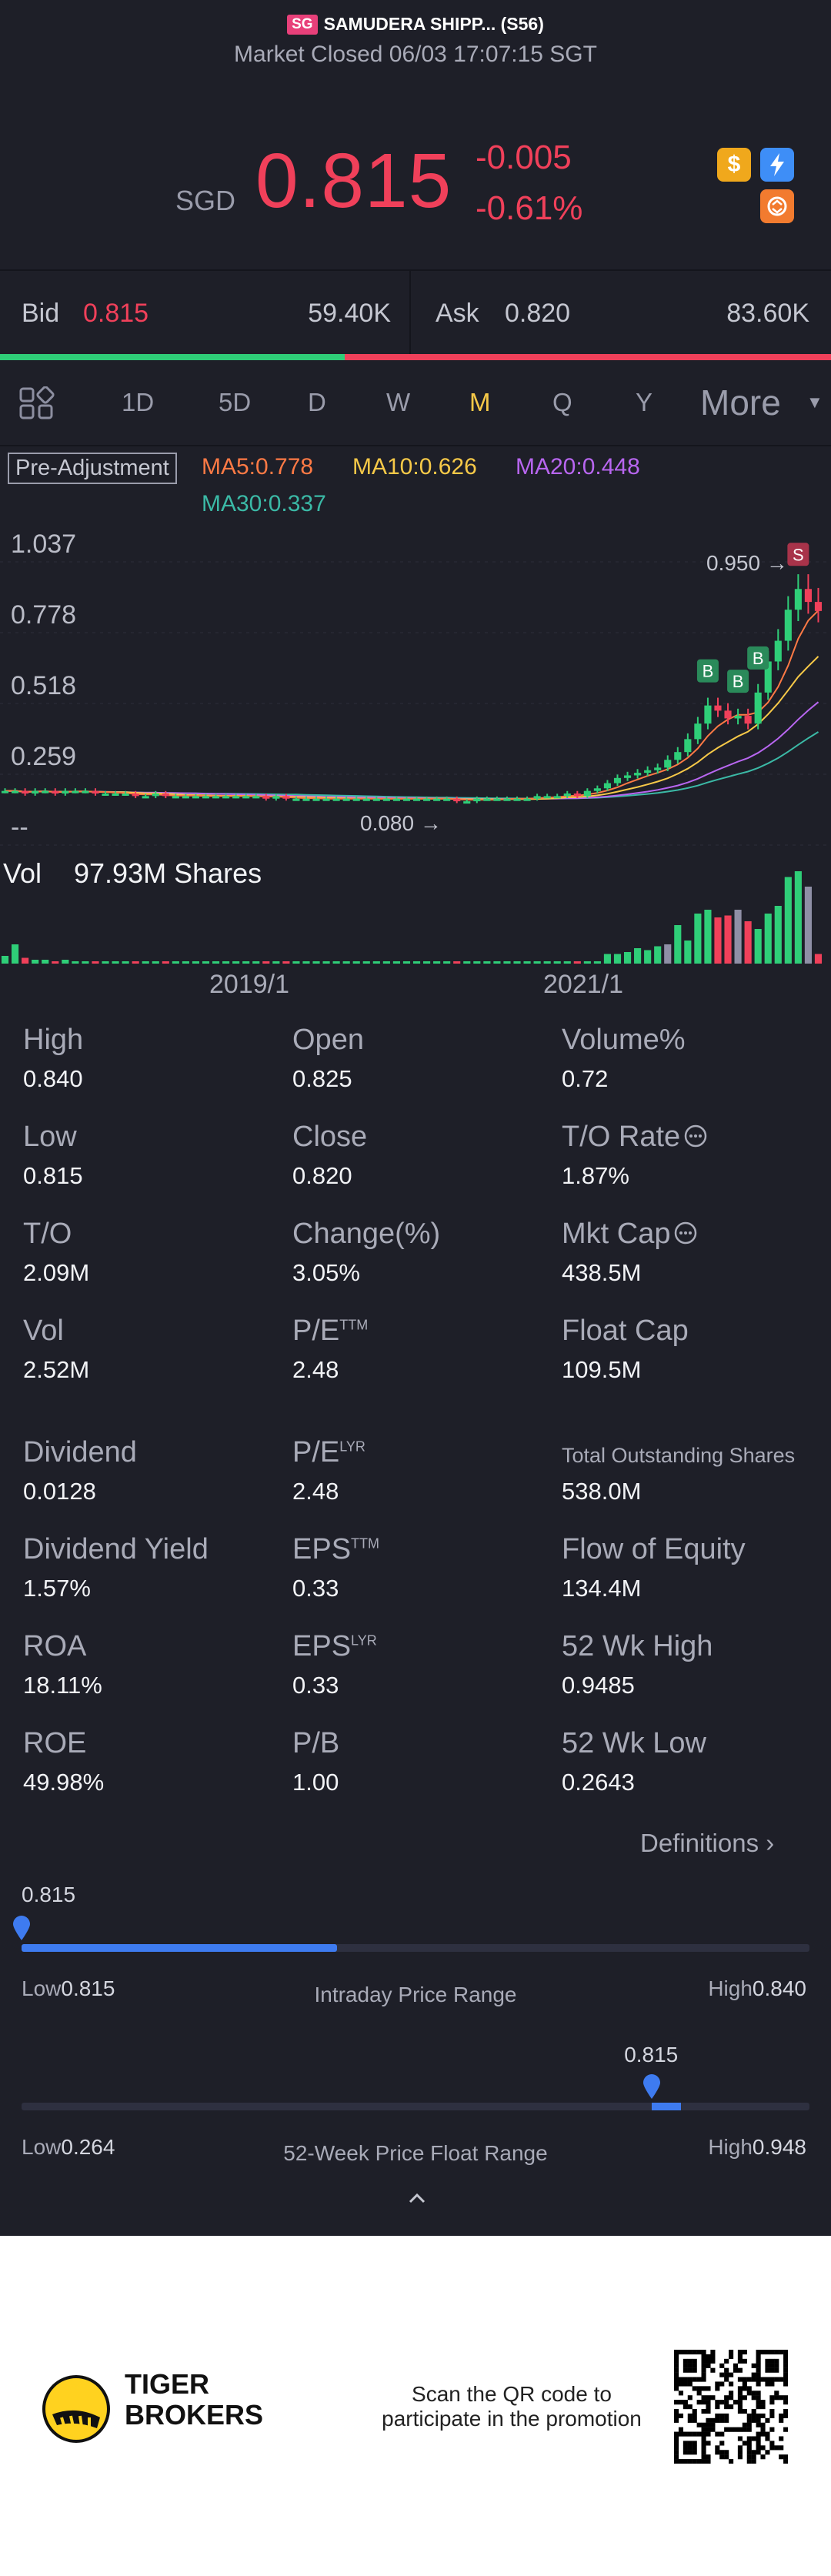 The width and height of the screenshot is (831, 2576). Describe the element at coordinates (364, 1640) in the screenshot. I see `metric-superscript: LYR` at that location.